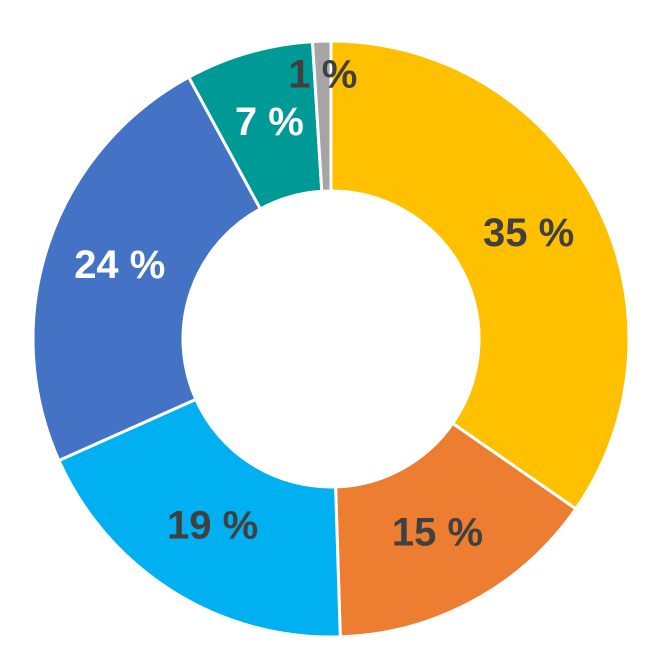  What do you see at coordinates (528, 233) in the screenshot?
I see `data-label: 35 %` at bounding box center [528, 233].